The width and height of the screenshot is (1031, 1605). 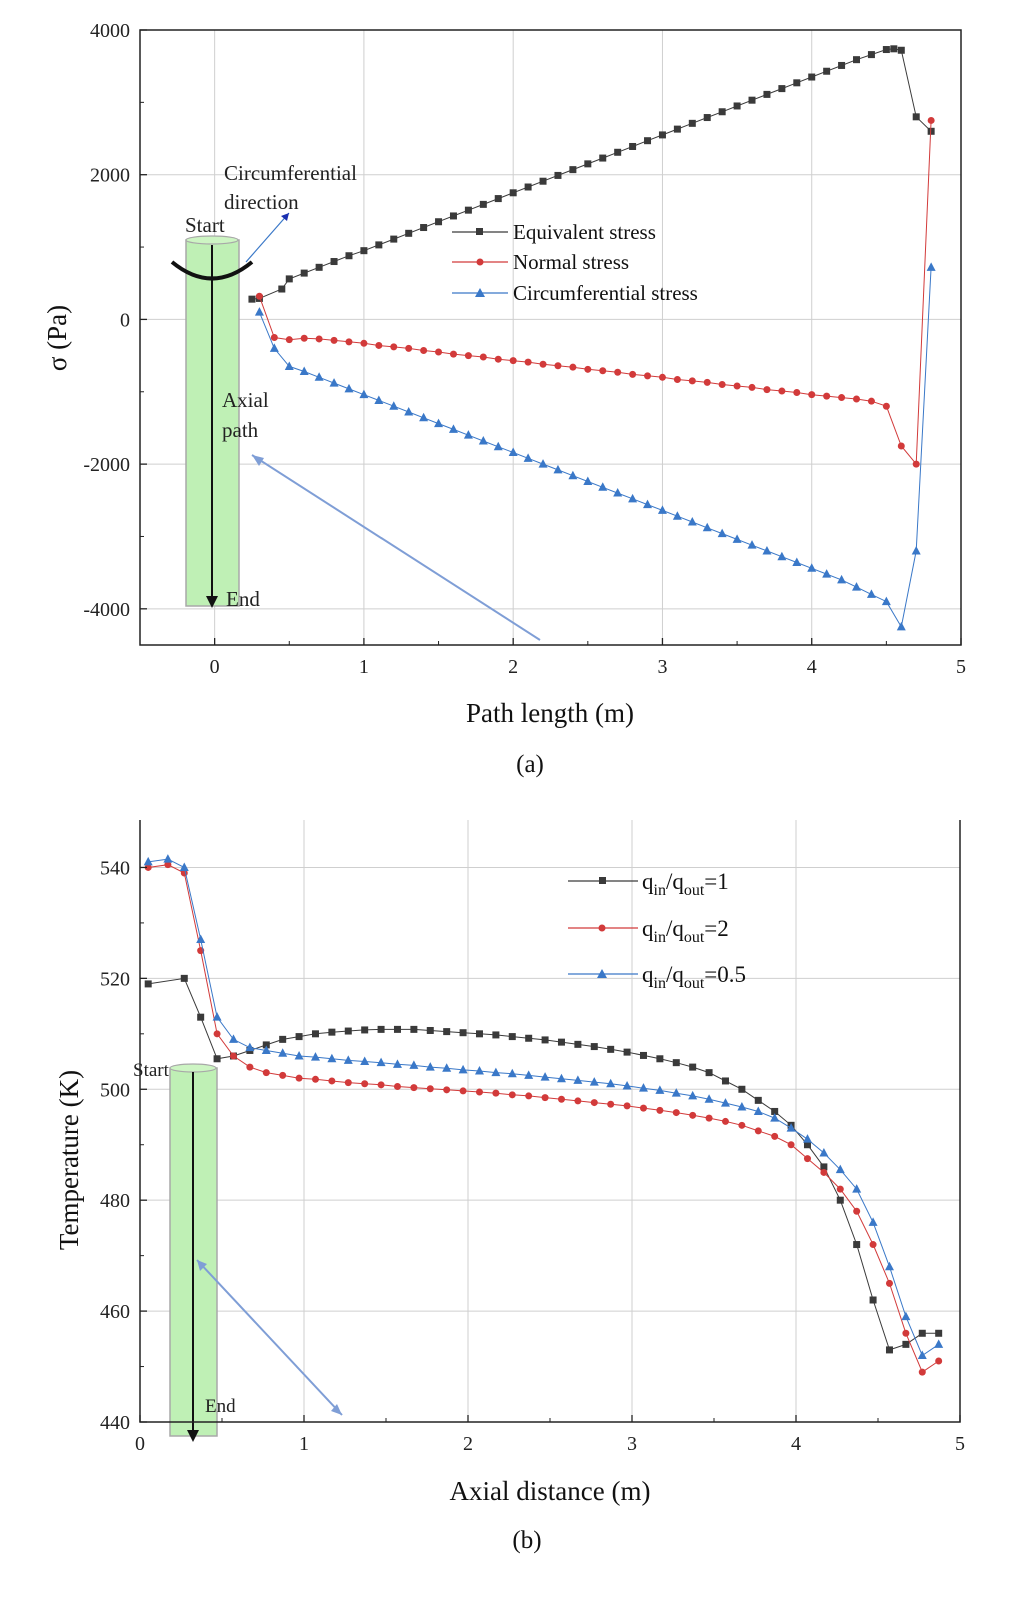 I want to click on legend-label: qin/qout=2, so click(x=685, y=931).